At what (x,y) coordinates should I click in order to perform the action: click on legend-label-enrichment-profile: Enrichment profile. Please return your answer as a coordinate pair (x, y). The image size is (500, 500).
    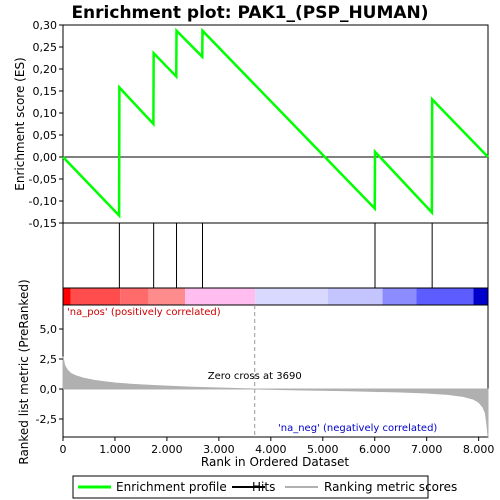
    Looking at the image, I should click on (171, 487).